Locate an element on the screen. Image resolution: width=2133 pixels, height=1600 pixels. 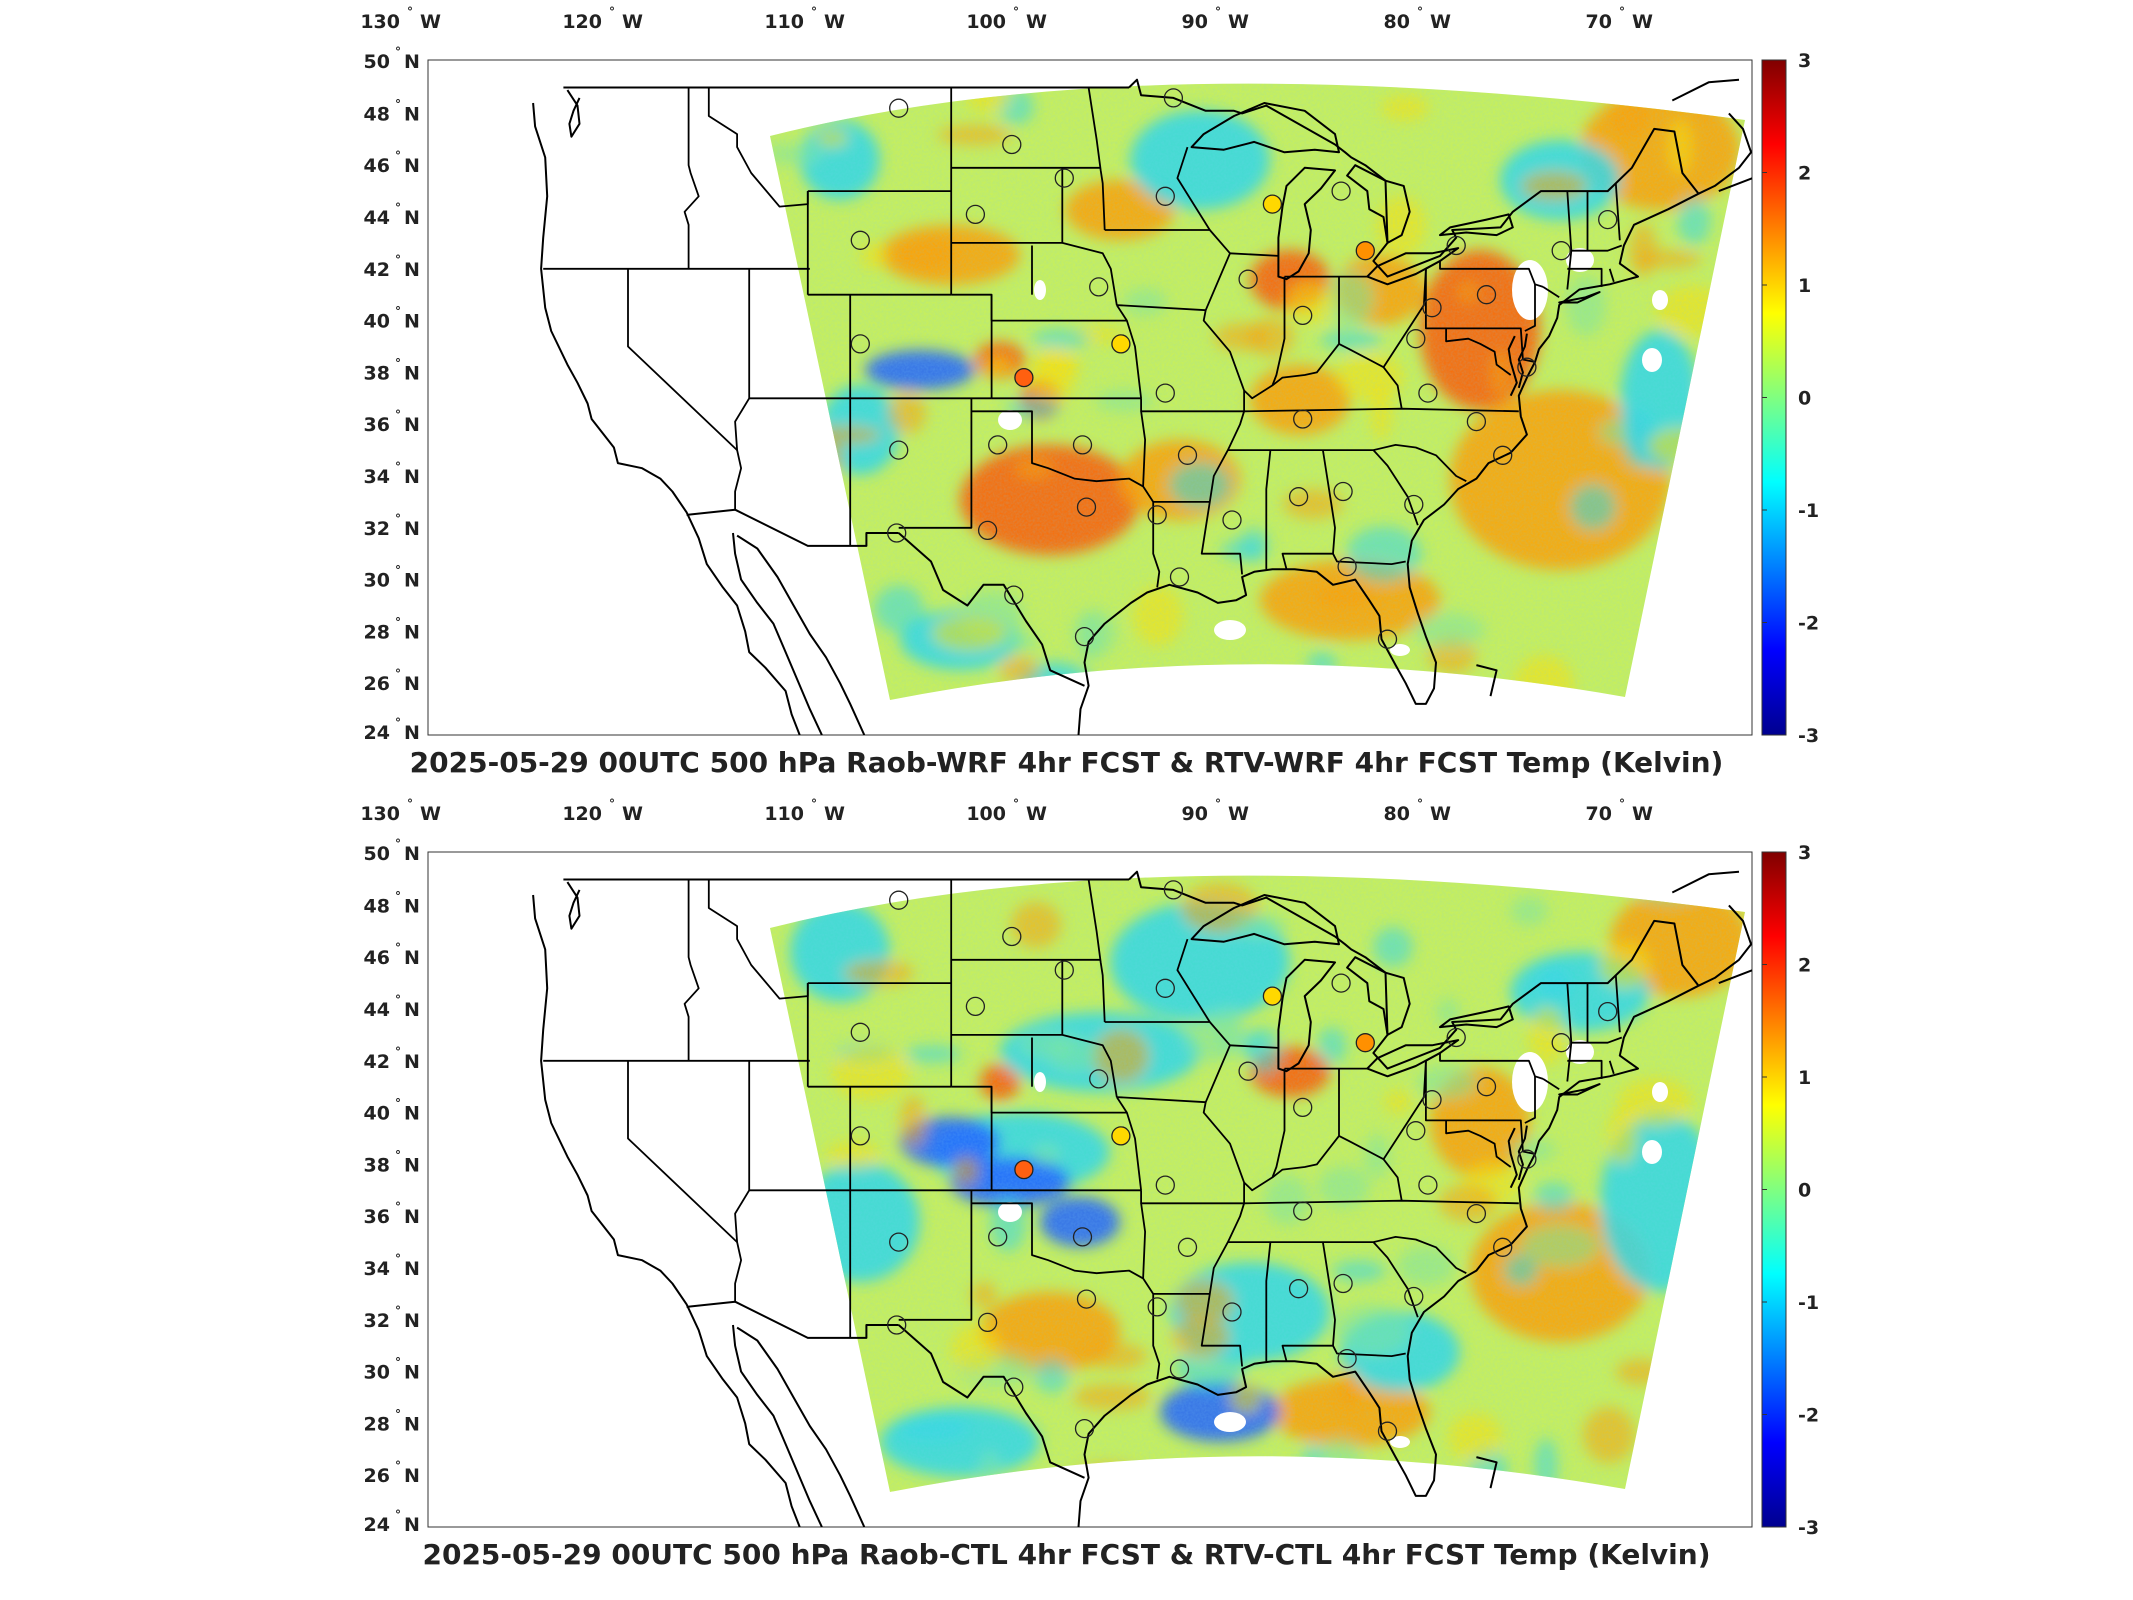
lon-tick-label: 130 ° W is located at coordinates (400, 811).